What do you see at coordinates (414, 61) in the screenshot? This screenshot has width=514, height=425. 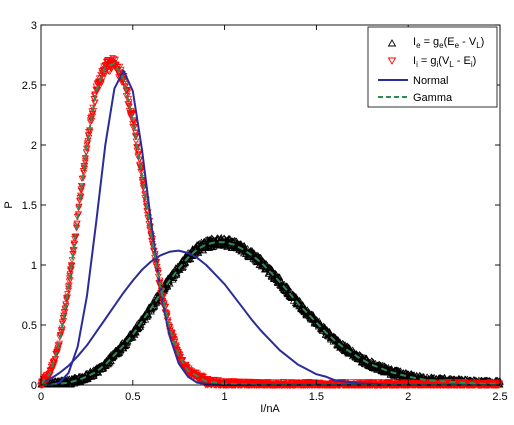 I see `legend-inhibitory-part-1: I` at bounding box center [414, 61].